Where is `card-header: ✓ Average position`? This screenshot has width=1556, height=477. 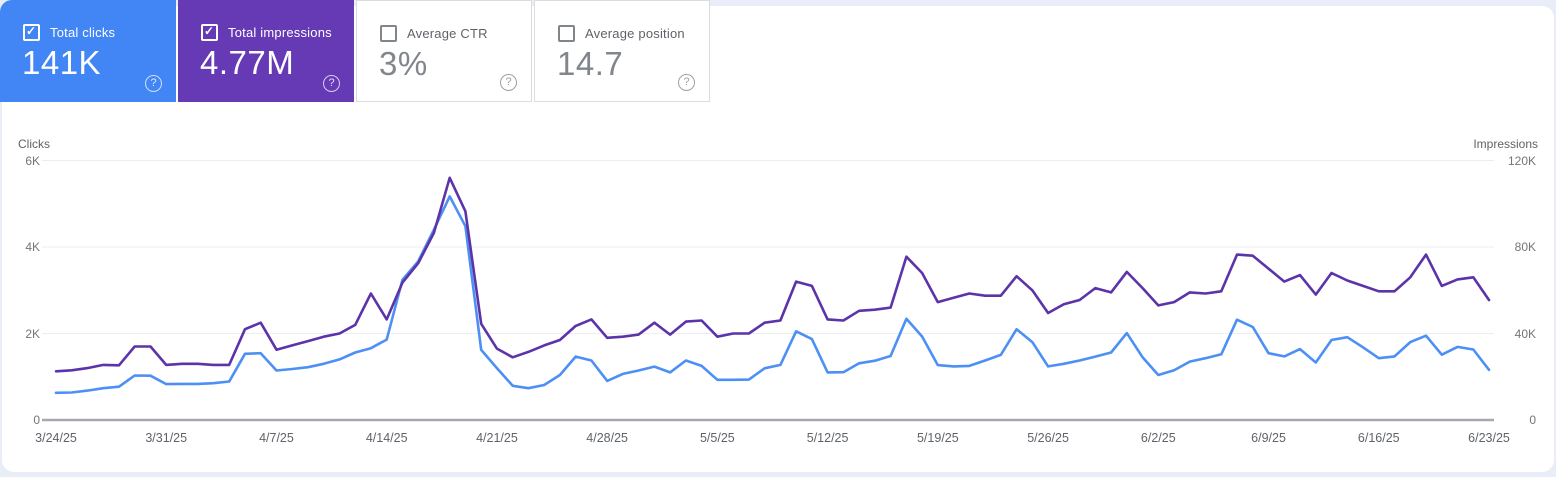 card-header: ✓ Average position is located at coordinates (621, 33).